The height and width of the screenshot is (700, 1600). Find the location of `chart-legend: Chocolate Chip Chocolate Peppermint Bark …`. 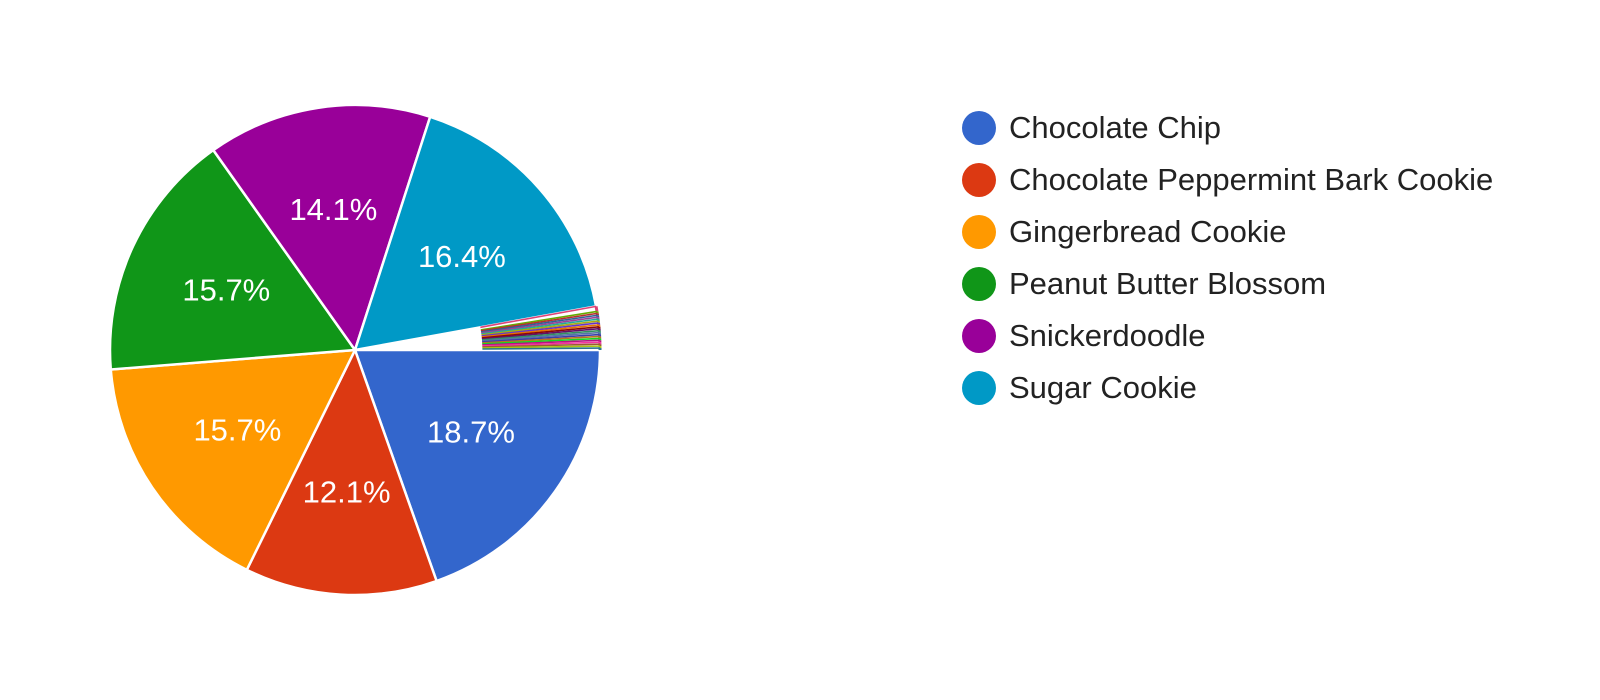

chart-legend: Chocolate Chip Chocolate Peppermint Bark … is located at coordinates (1227, 258).